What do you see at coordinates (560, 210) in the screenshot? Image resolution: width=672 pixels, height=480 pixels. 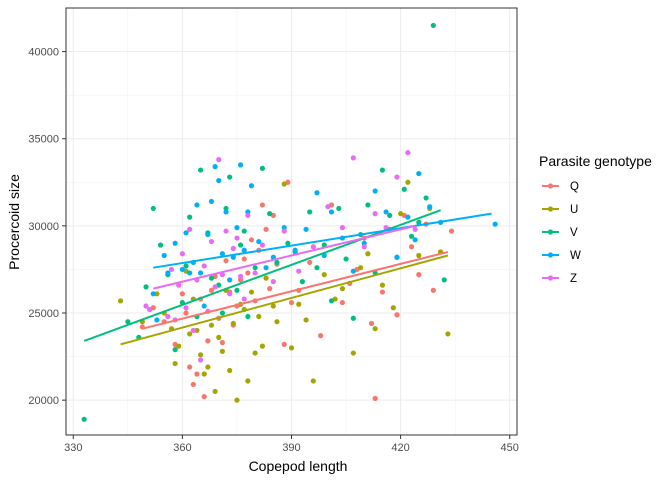 I see `legend-item-u: U` at bounding box center [560, 210].